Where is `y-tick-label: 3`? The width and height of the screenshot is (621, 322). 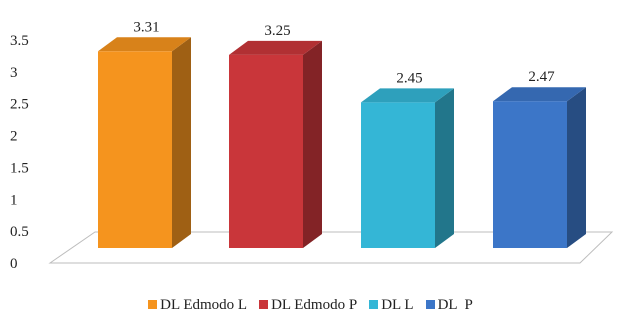
y-tick-label: 3 is located at coordinates (14, 73).